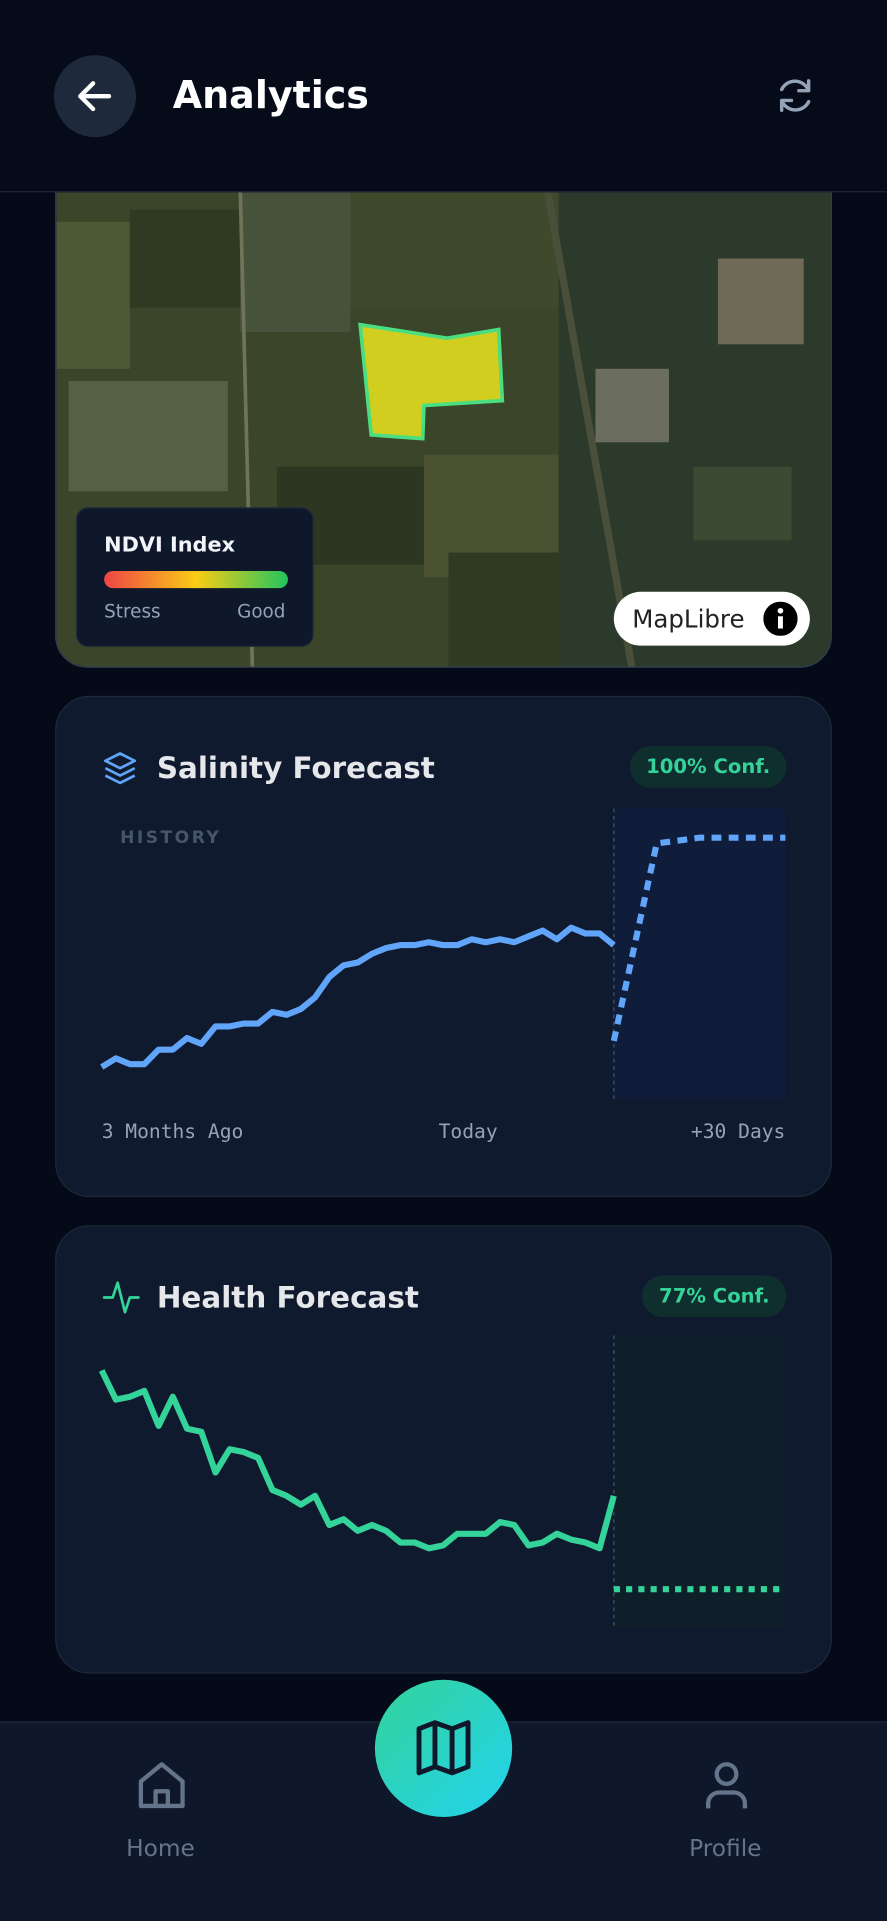 The image size is (887, 1921). I want to click on history-label: HISTORY, so click(171, 838).